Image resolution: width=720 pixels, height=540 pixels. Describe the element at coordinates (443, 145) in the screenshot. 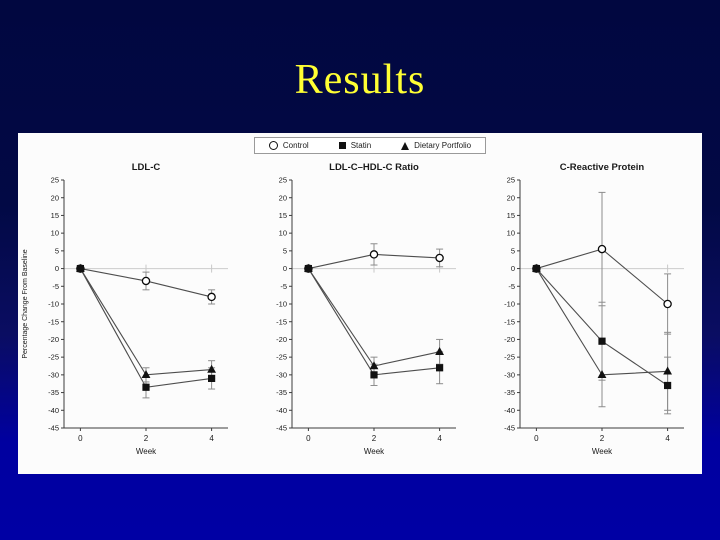

I see `legend-label-dietary-portfolio: Dietary Portfolio` at that location.